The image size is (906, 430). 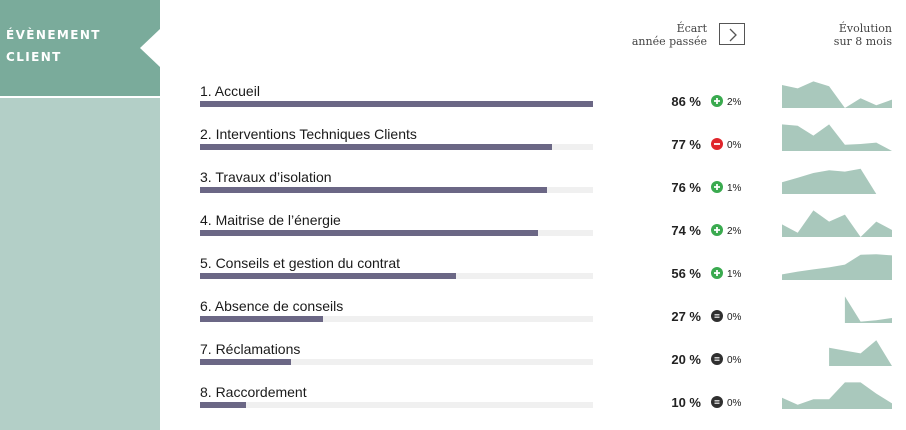 I want to click on active-indicator-arrow, so click(x=150, y=48).